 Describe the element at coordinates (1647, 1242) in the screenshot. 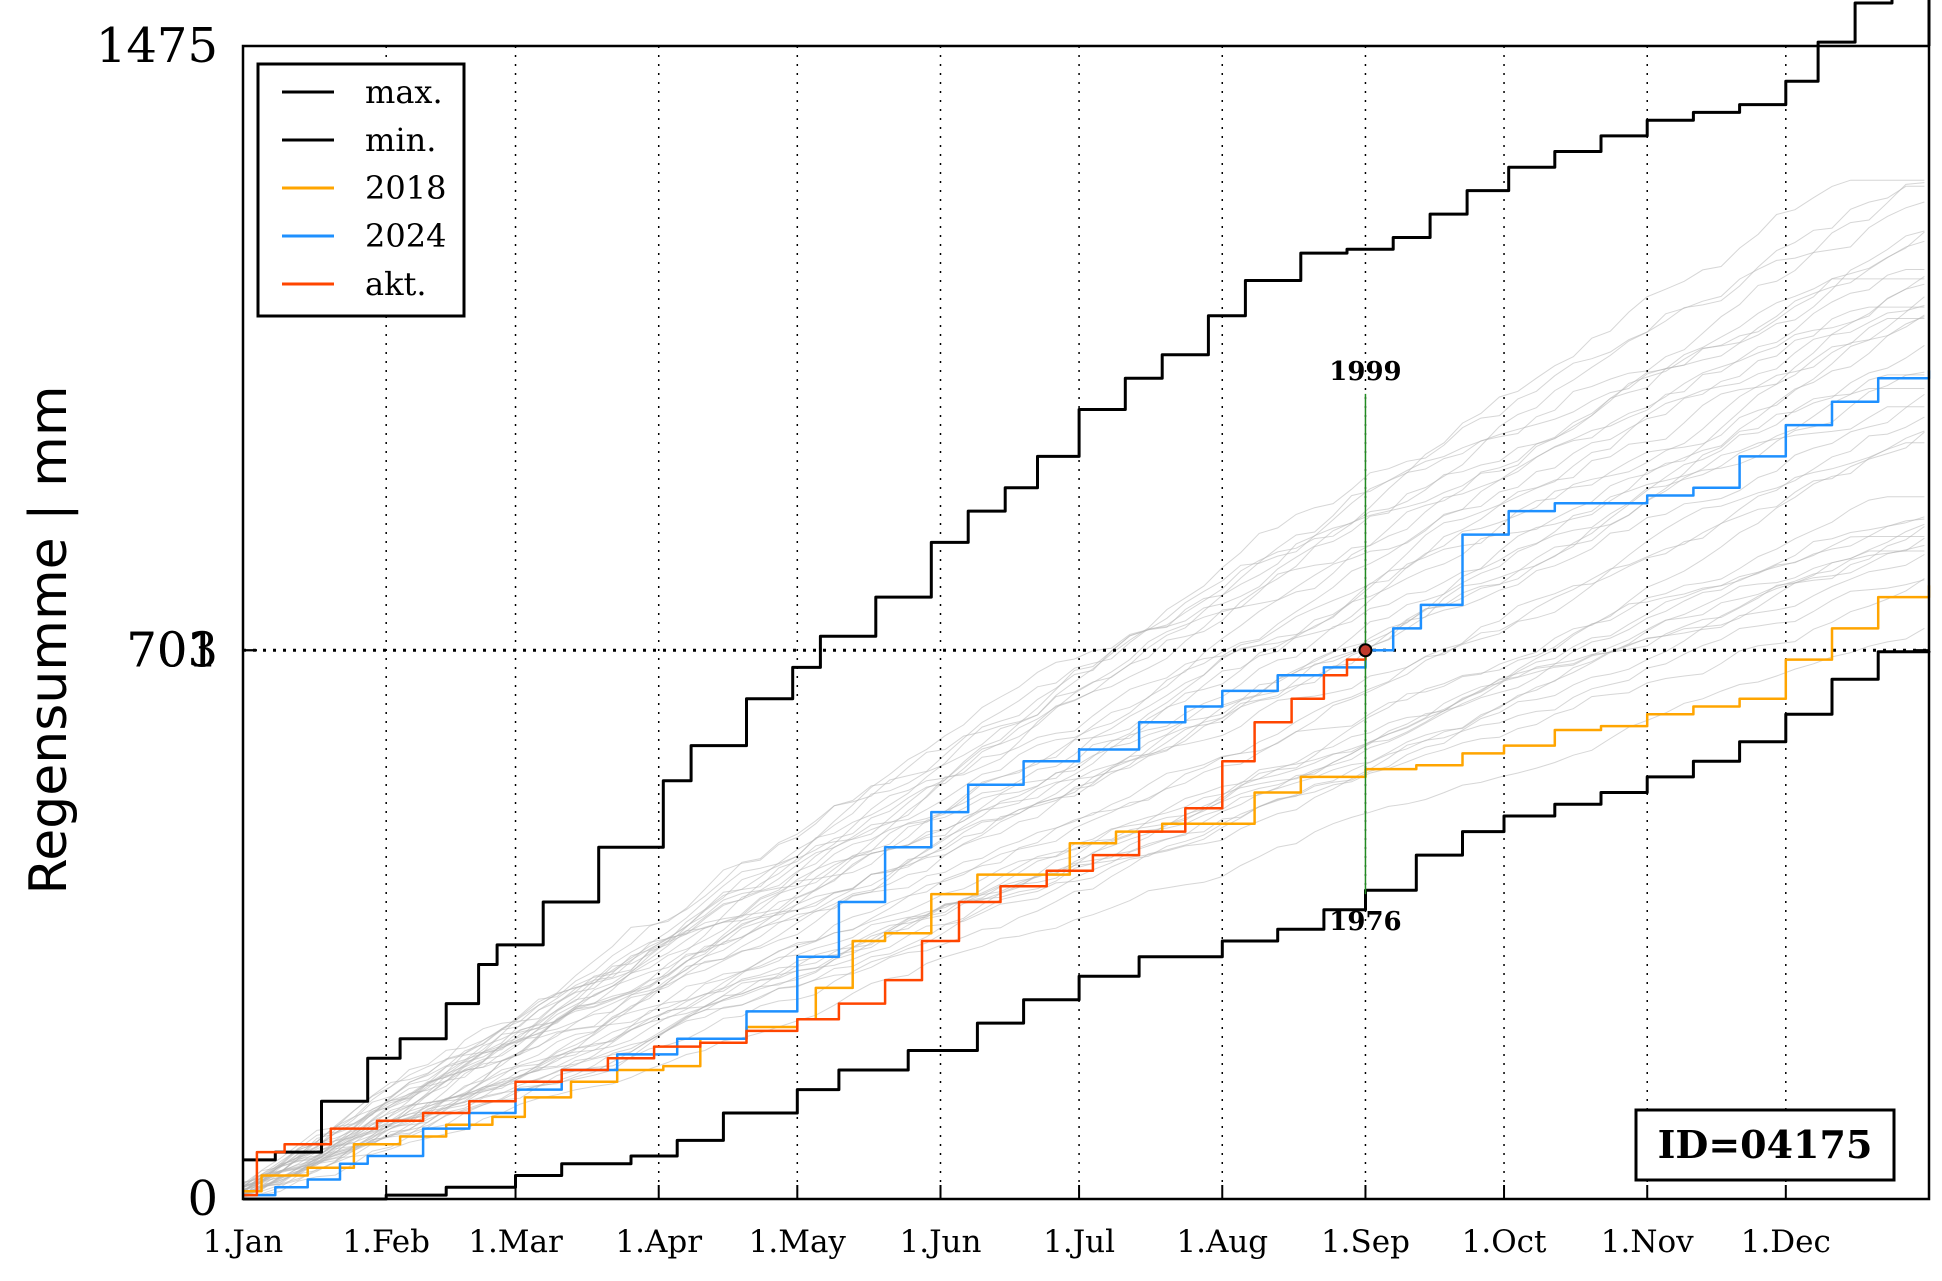

I see `x-tick-label: 1.Nov` at that location.